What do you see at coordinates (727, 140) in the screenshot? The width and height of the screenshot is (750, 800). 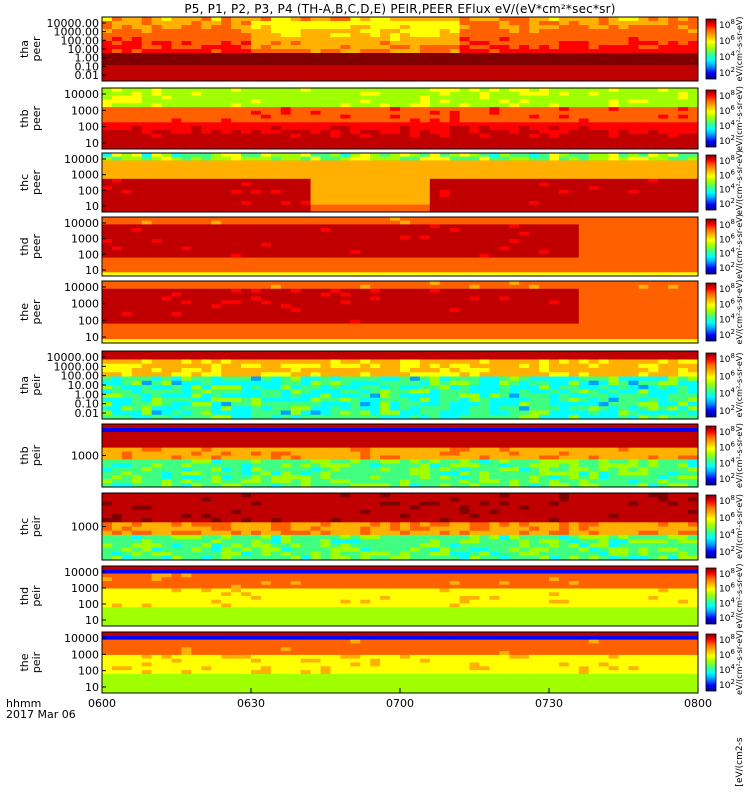 I see `colorbar-tick-label: 102` at bounding box center [727, 140].